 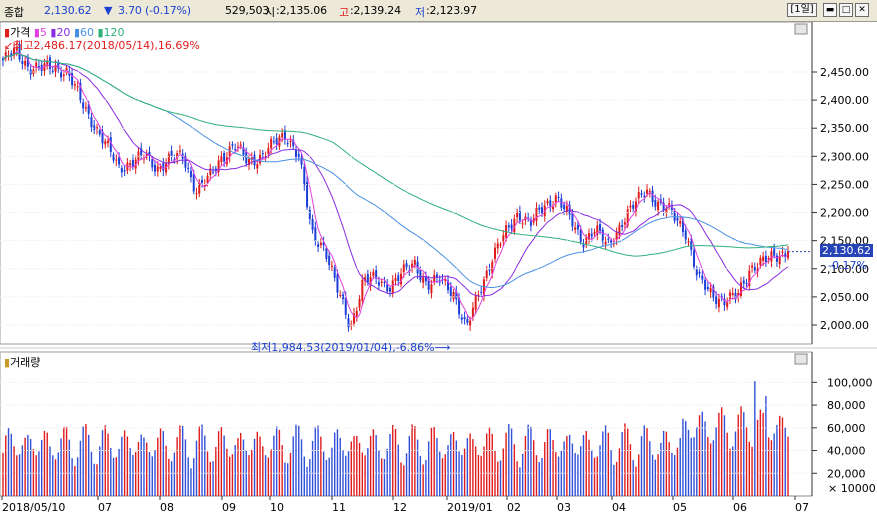 I want to click on current-change-tag: -0.17%, so click(x=847, y=265).